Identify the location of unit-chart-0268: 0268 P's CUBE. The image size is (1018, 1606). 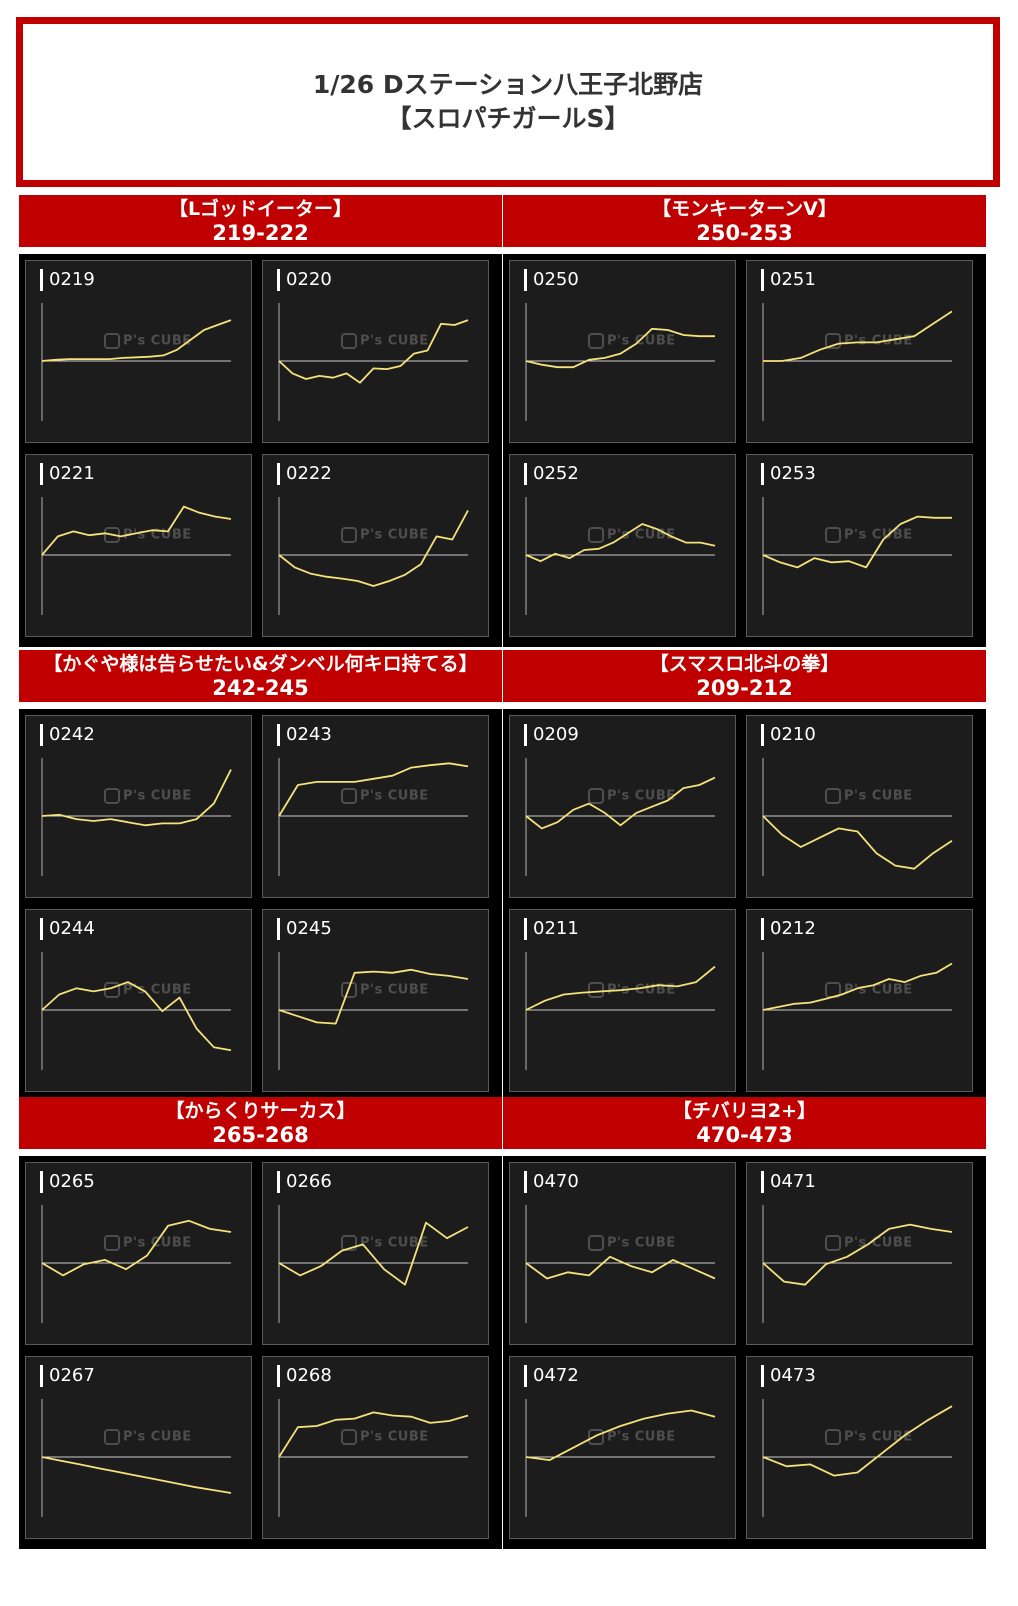
(375, 1447).